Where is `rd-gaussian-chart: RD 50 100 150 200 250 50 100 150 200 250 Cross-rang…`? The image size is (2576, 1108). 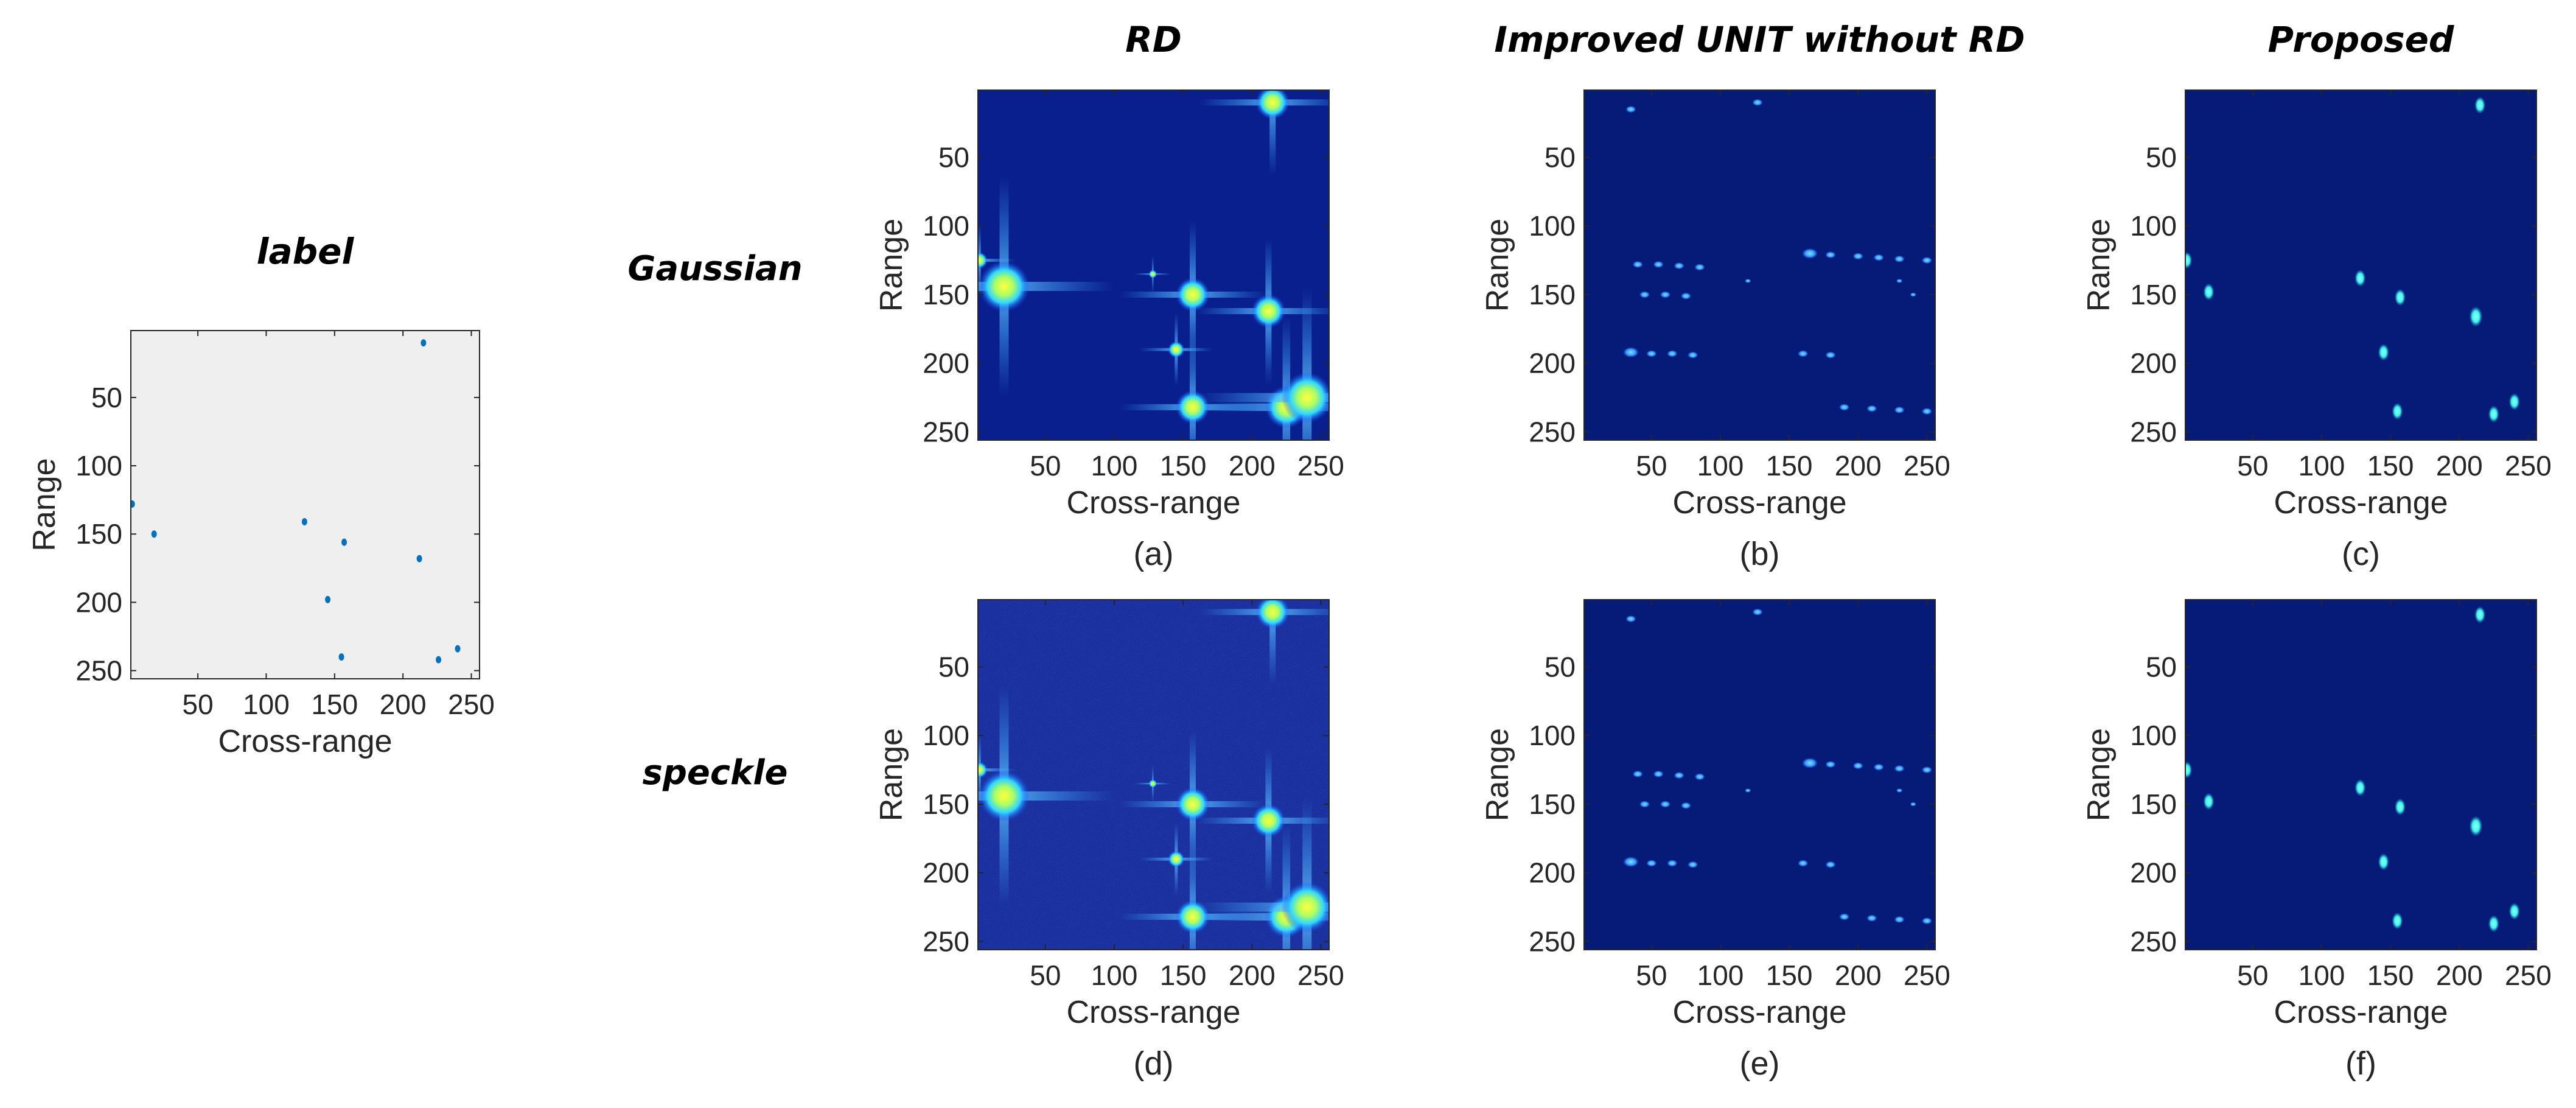
rd-gaussian-chart: RD 50 100 150 200 250 50 100 150 200 250 Cross-rang… is located at coordinates (1109, 295).